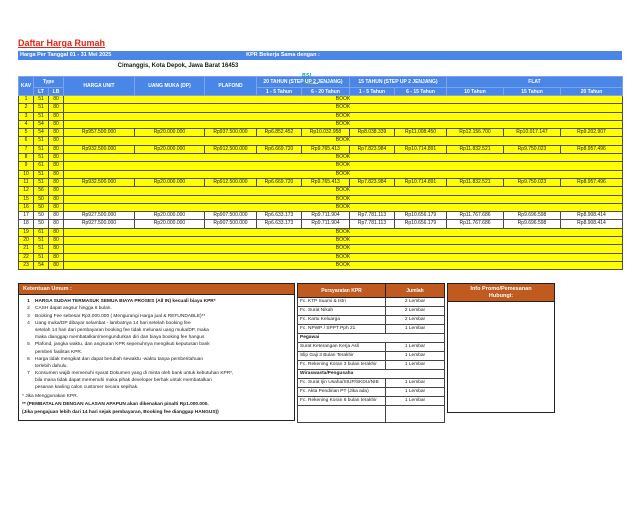  Describe the element at coordinates (169, 216) in the screenshot. I see `price-cell: Rp20.000.000` at that location.